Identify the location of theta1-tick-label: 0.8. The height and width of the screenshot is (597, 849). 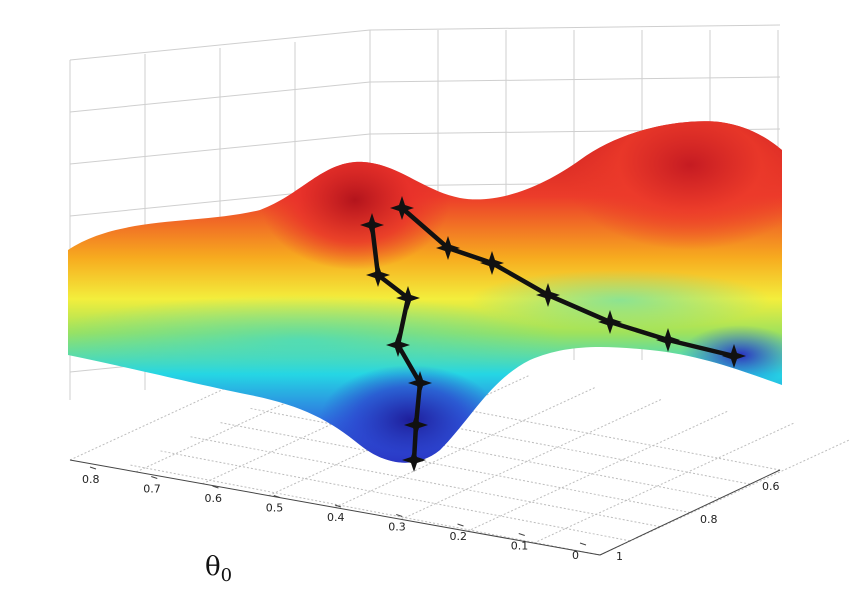
(709, 519).